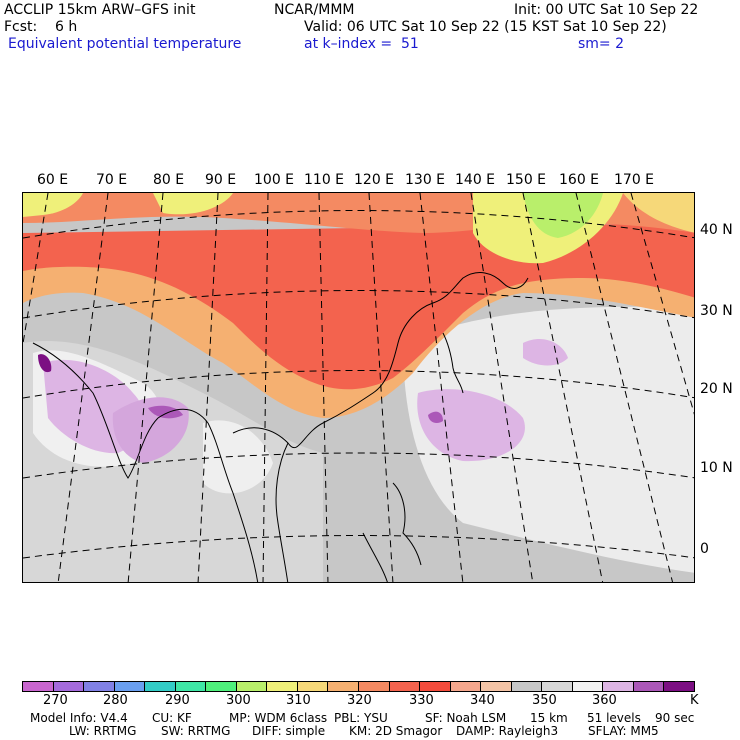 This screenshot has width=740, height=740. I want to click on lat-label: 40 N, so click(716, 230).